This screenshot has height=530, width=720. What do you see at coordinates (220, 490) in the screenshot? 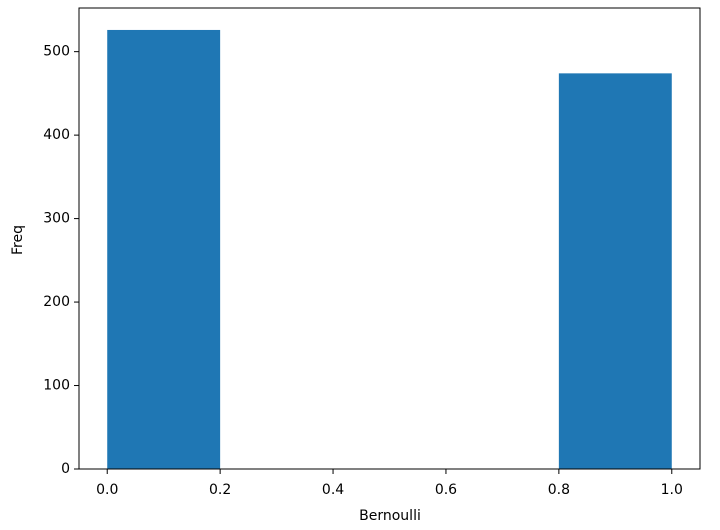
I see `x-tick-label: 0.2` at bounding box center [220, 490].